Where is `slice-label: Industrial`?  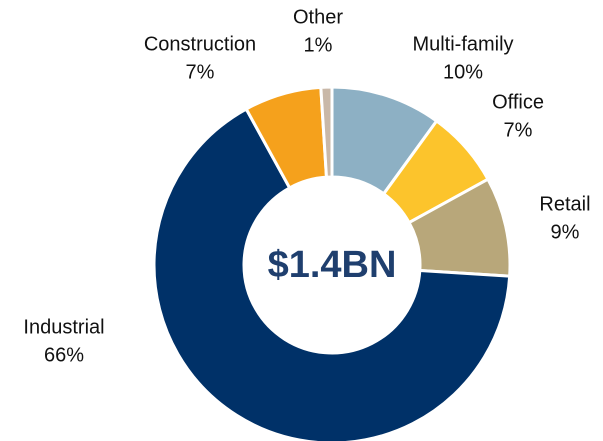
slice-label: Industrial is located at coordinates (63, 327).